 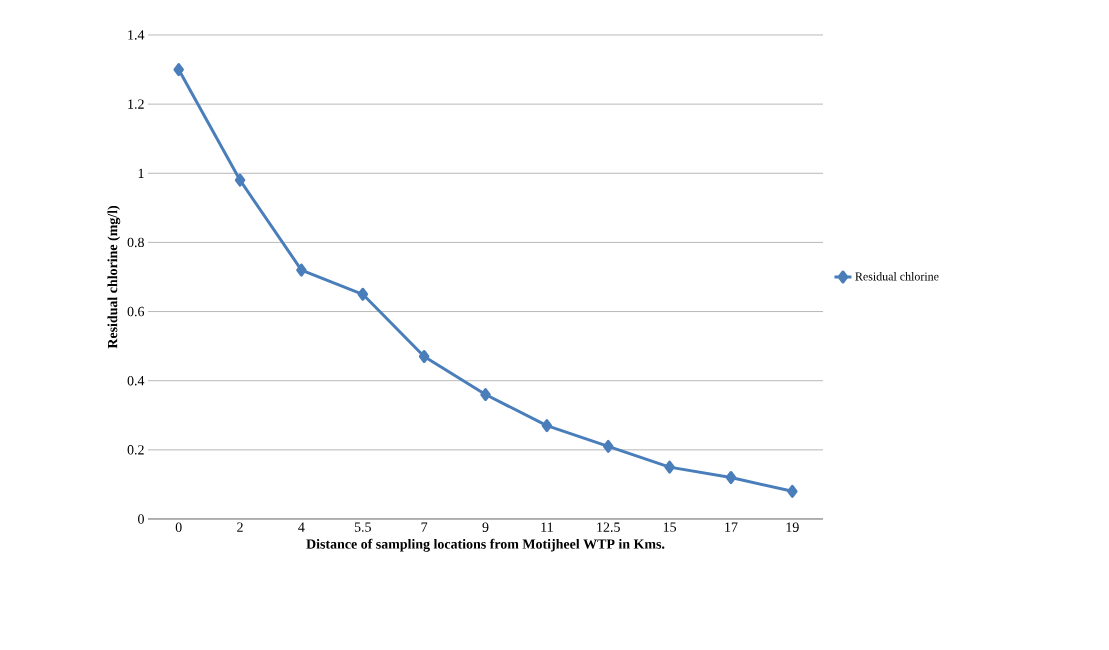 What do you see at coordinates (141, 519) in the screenshot?
I see `y-tick-label: 0` at bounding box center [141, 519].